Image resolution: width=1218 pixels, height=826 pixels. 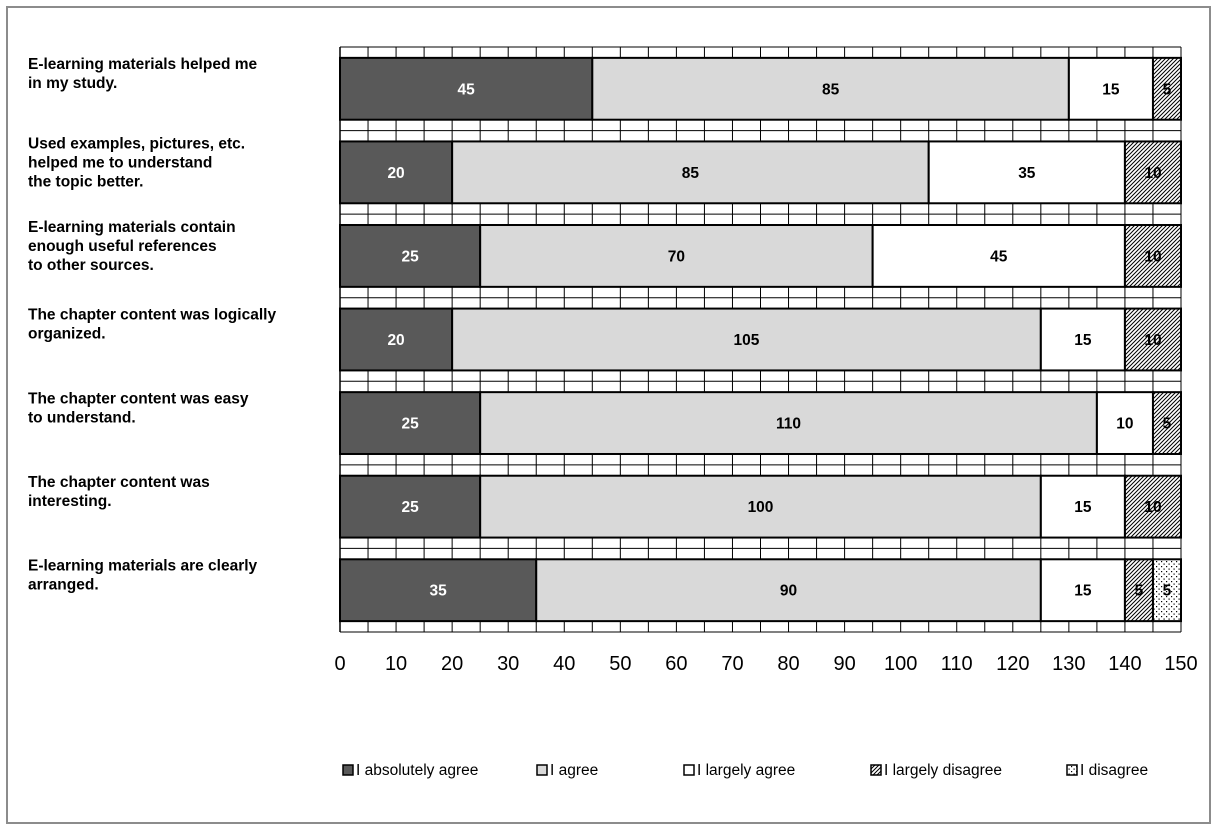 I want to click on category-label-line: The chapter content was easy, so click(x=138, y=398).